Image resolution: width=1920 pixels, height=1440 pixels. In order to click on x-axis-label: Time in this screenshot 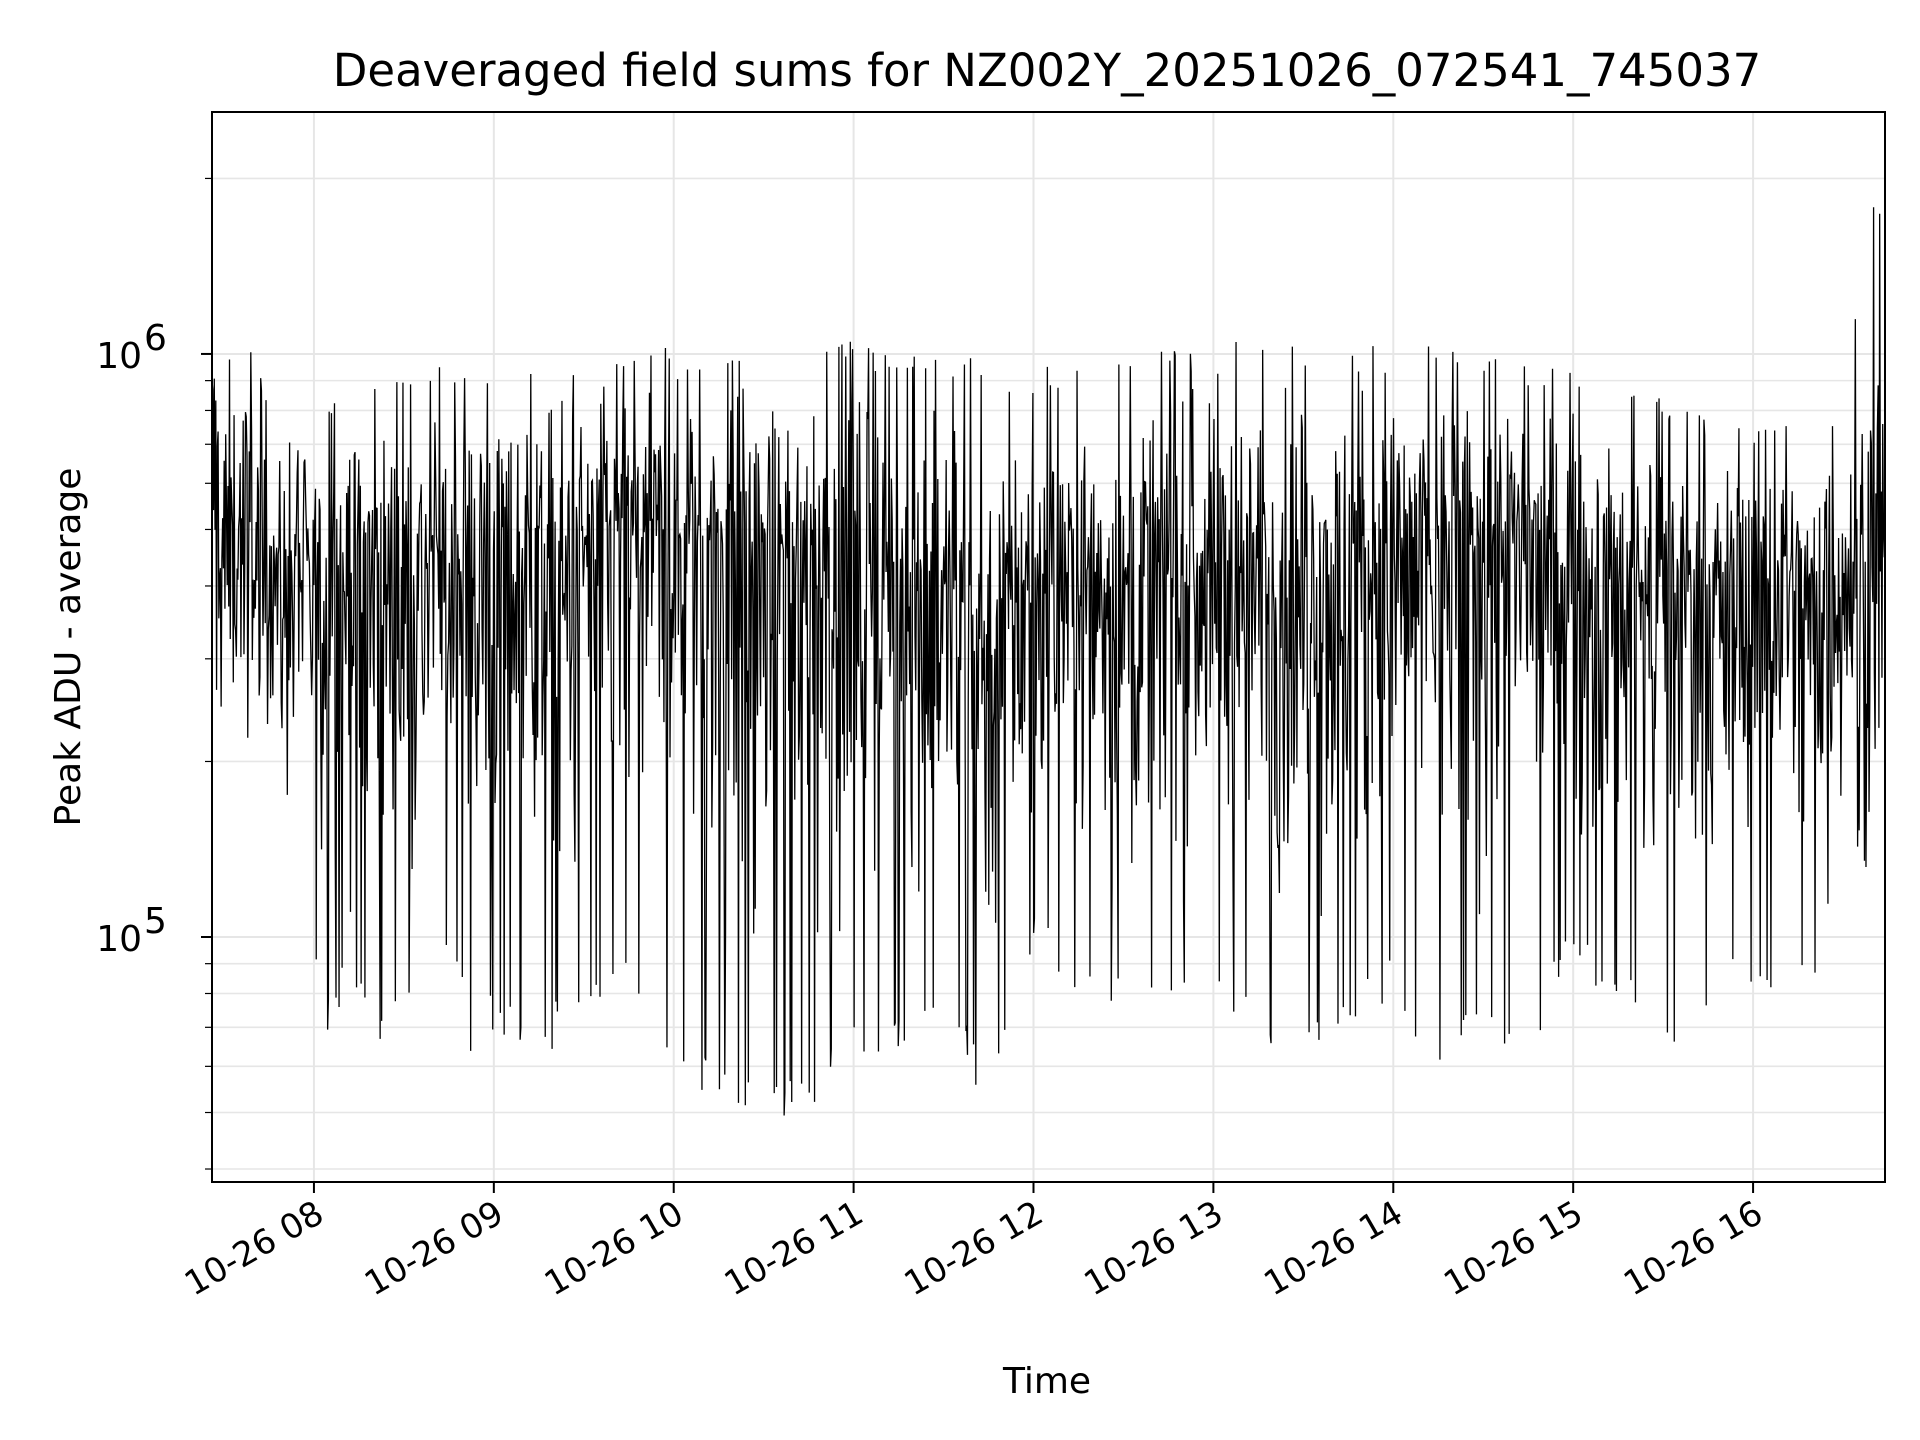, I will do `click(1046, 1381)`.